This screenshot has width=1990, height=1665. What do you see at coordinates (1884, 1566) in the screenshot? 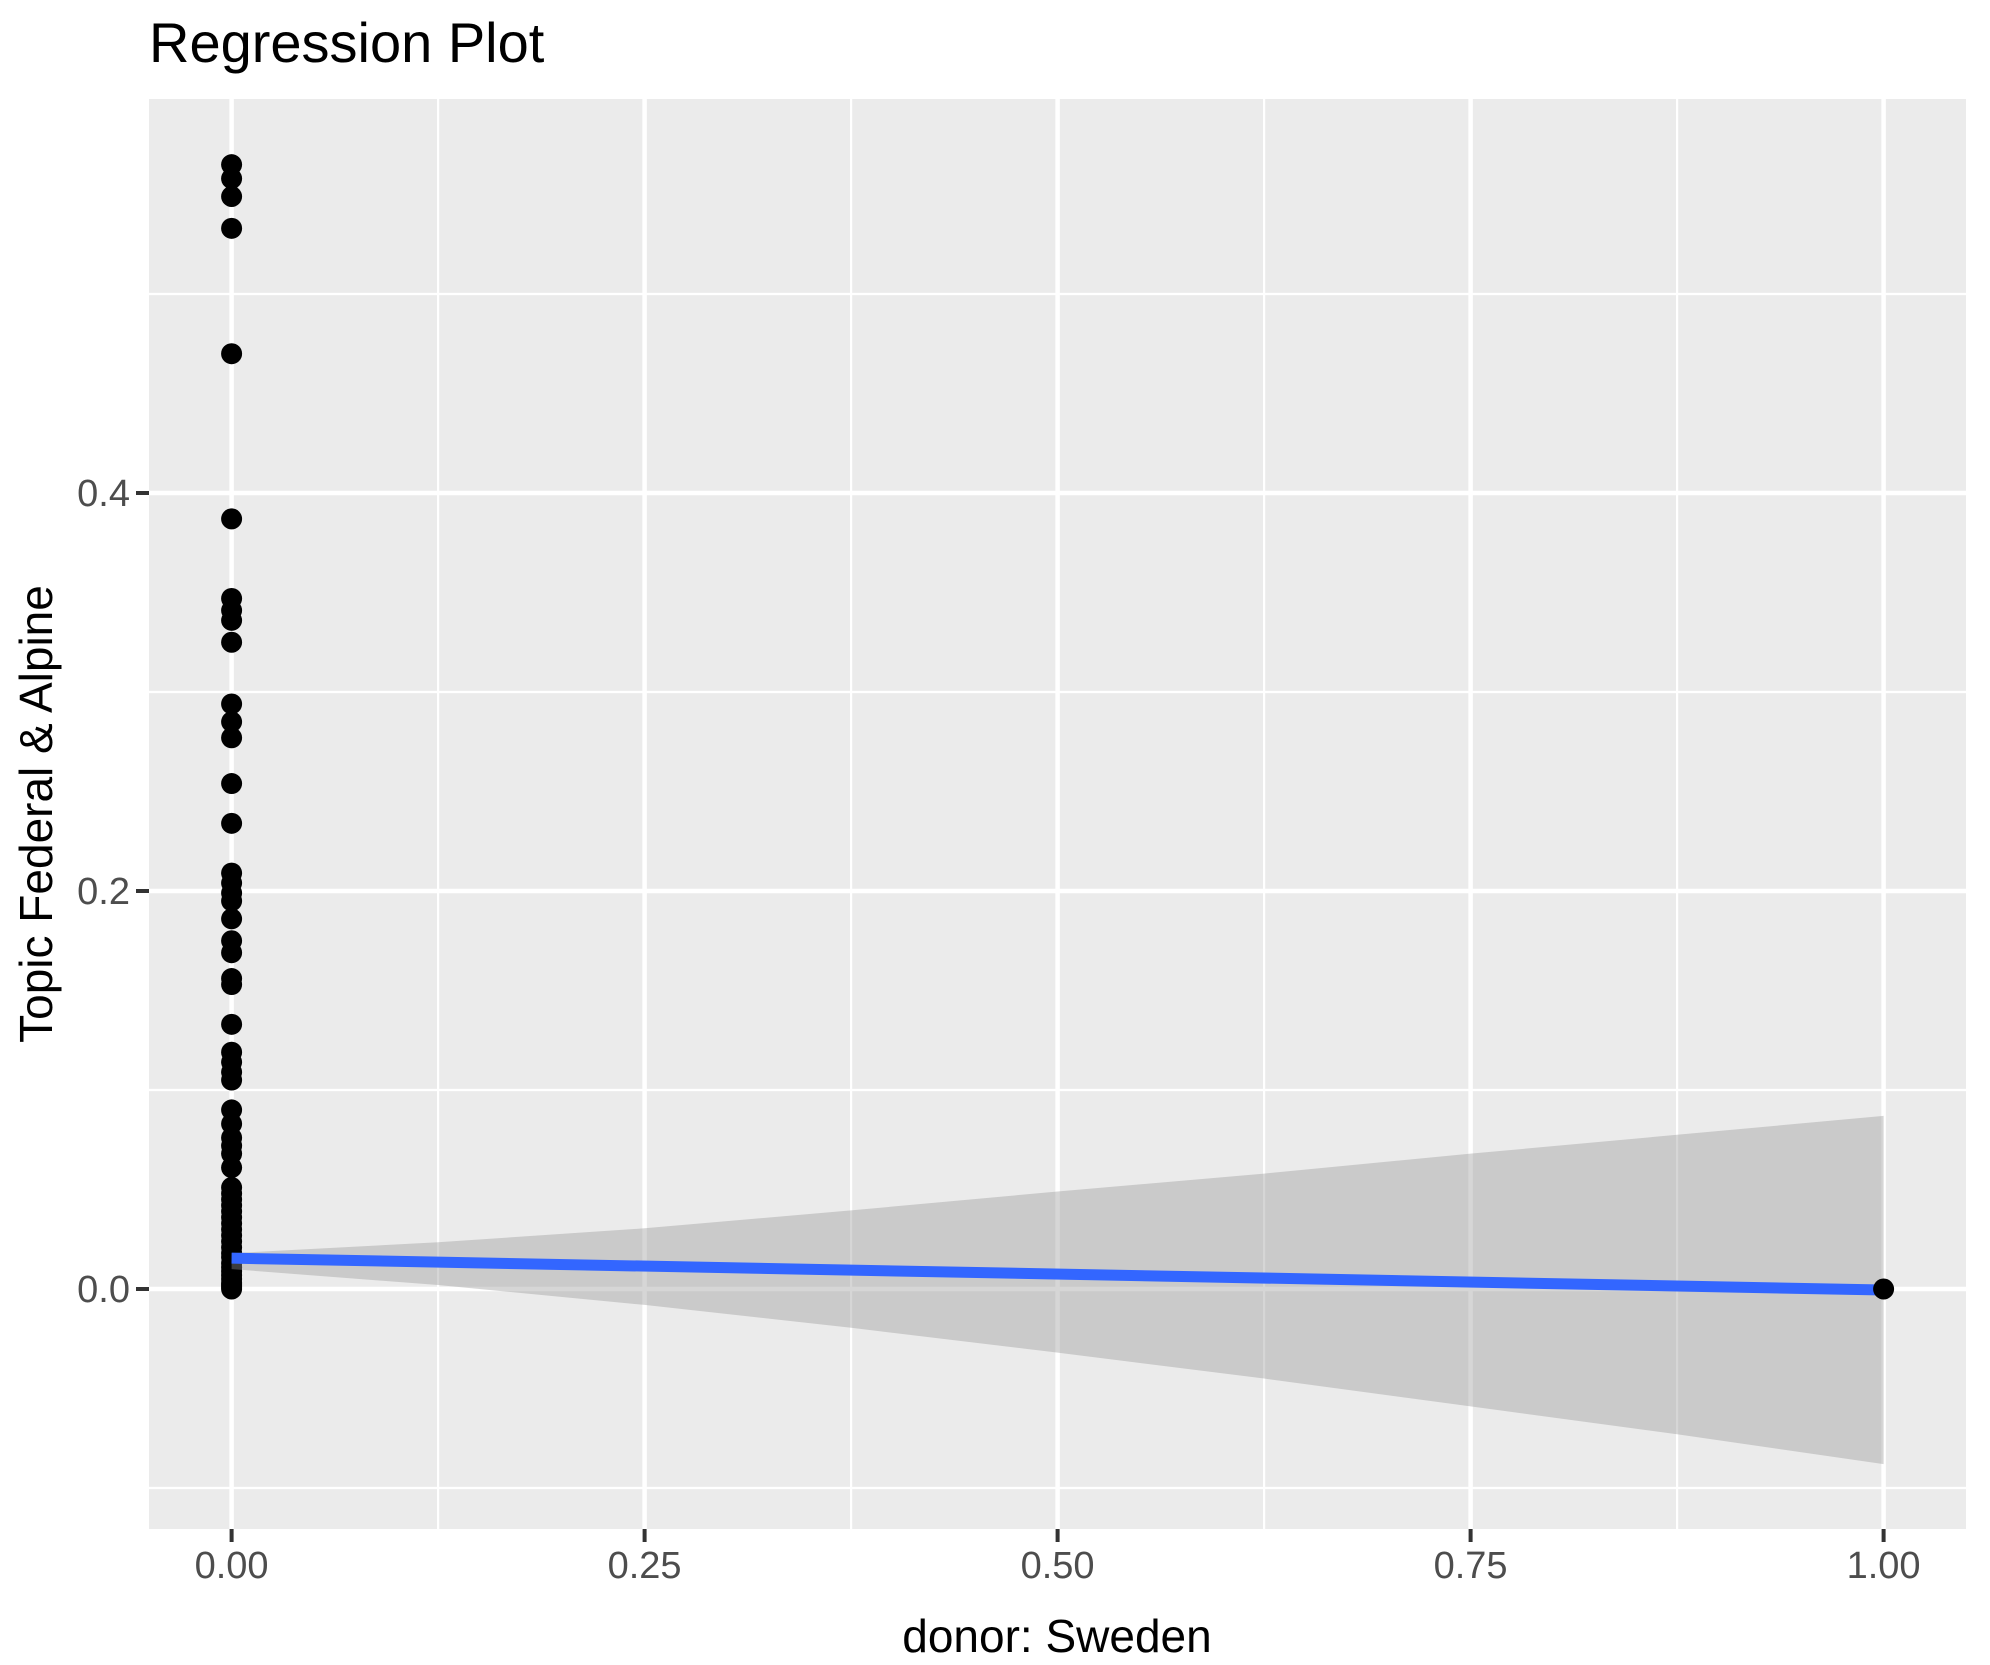
I see `x-tick-label: 1.00` at bounding box center [1884, 1566].